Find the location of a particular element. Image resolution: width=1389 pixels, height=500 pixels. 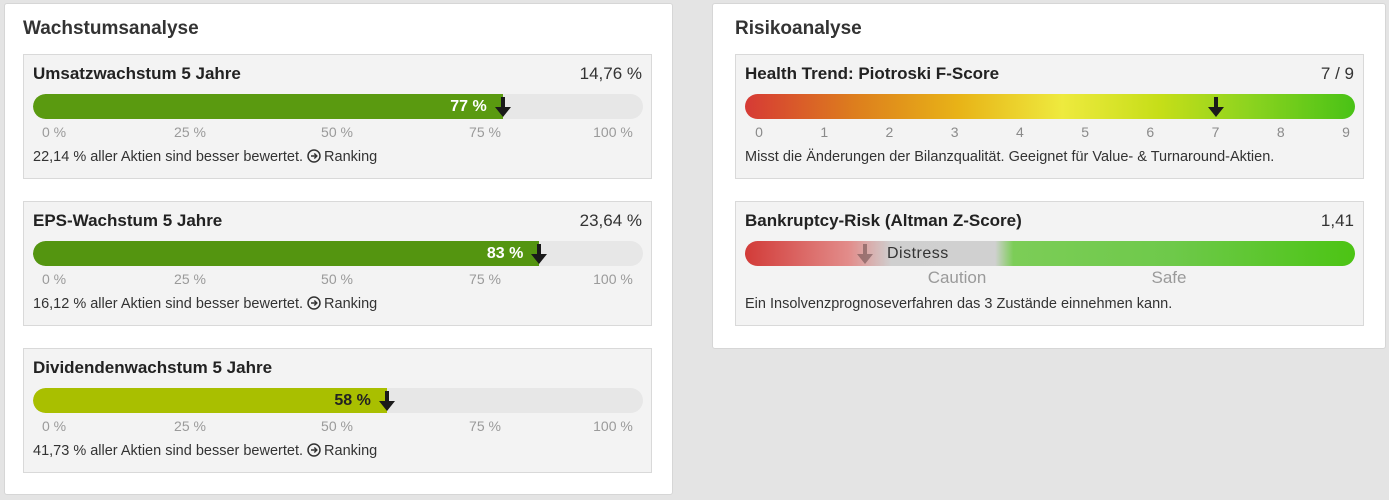

percentile-label: 83 % is located at coordinates (505, 253).